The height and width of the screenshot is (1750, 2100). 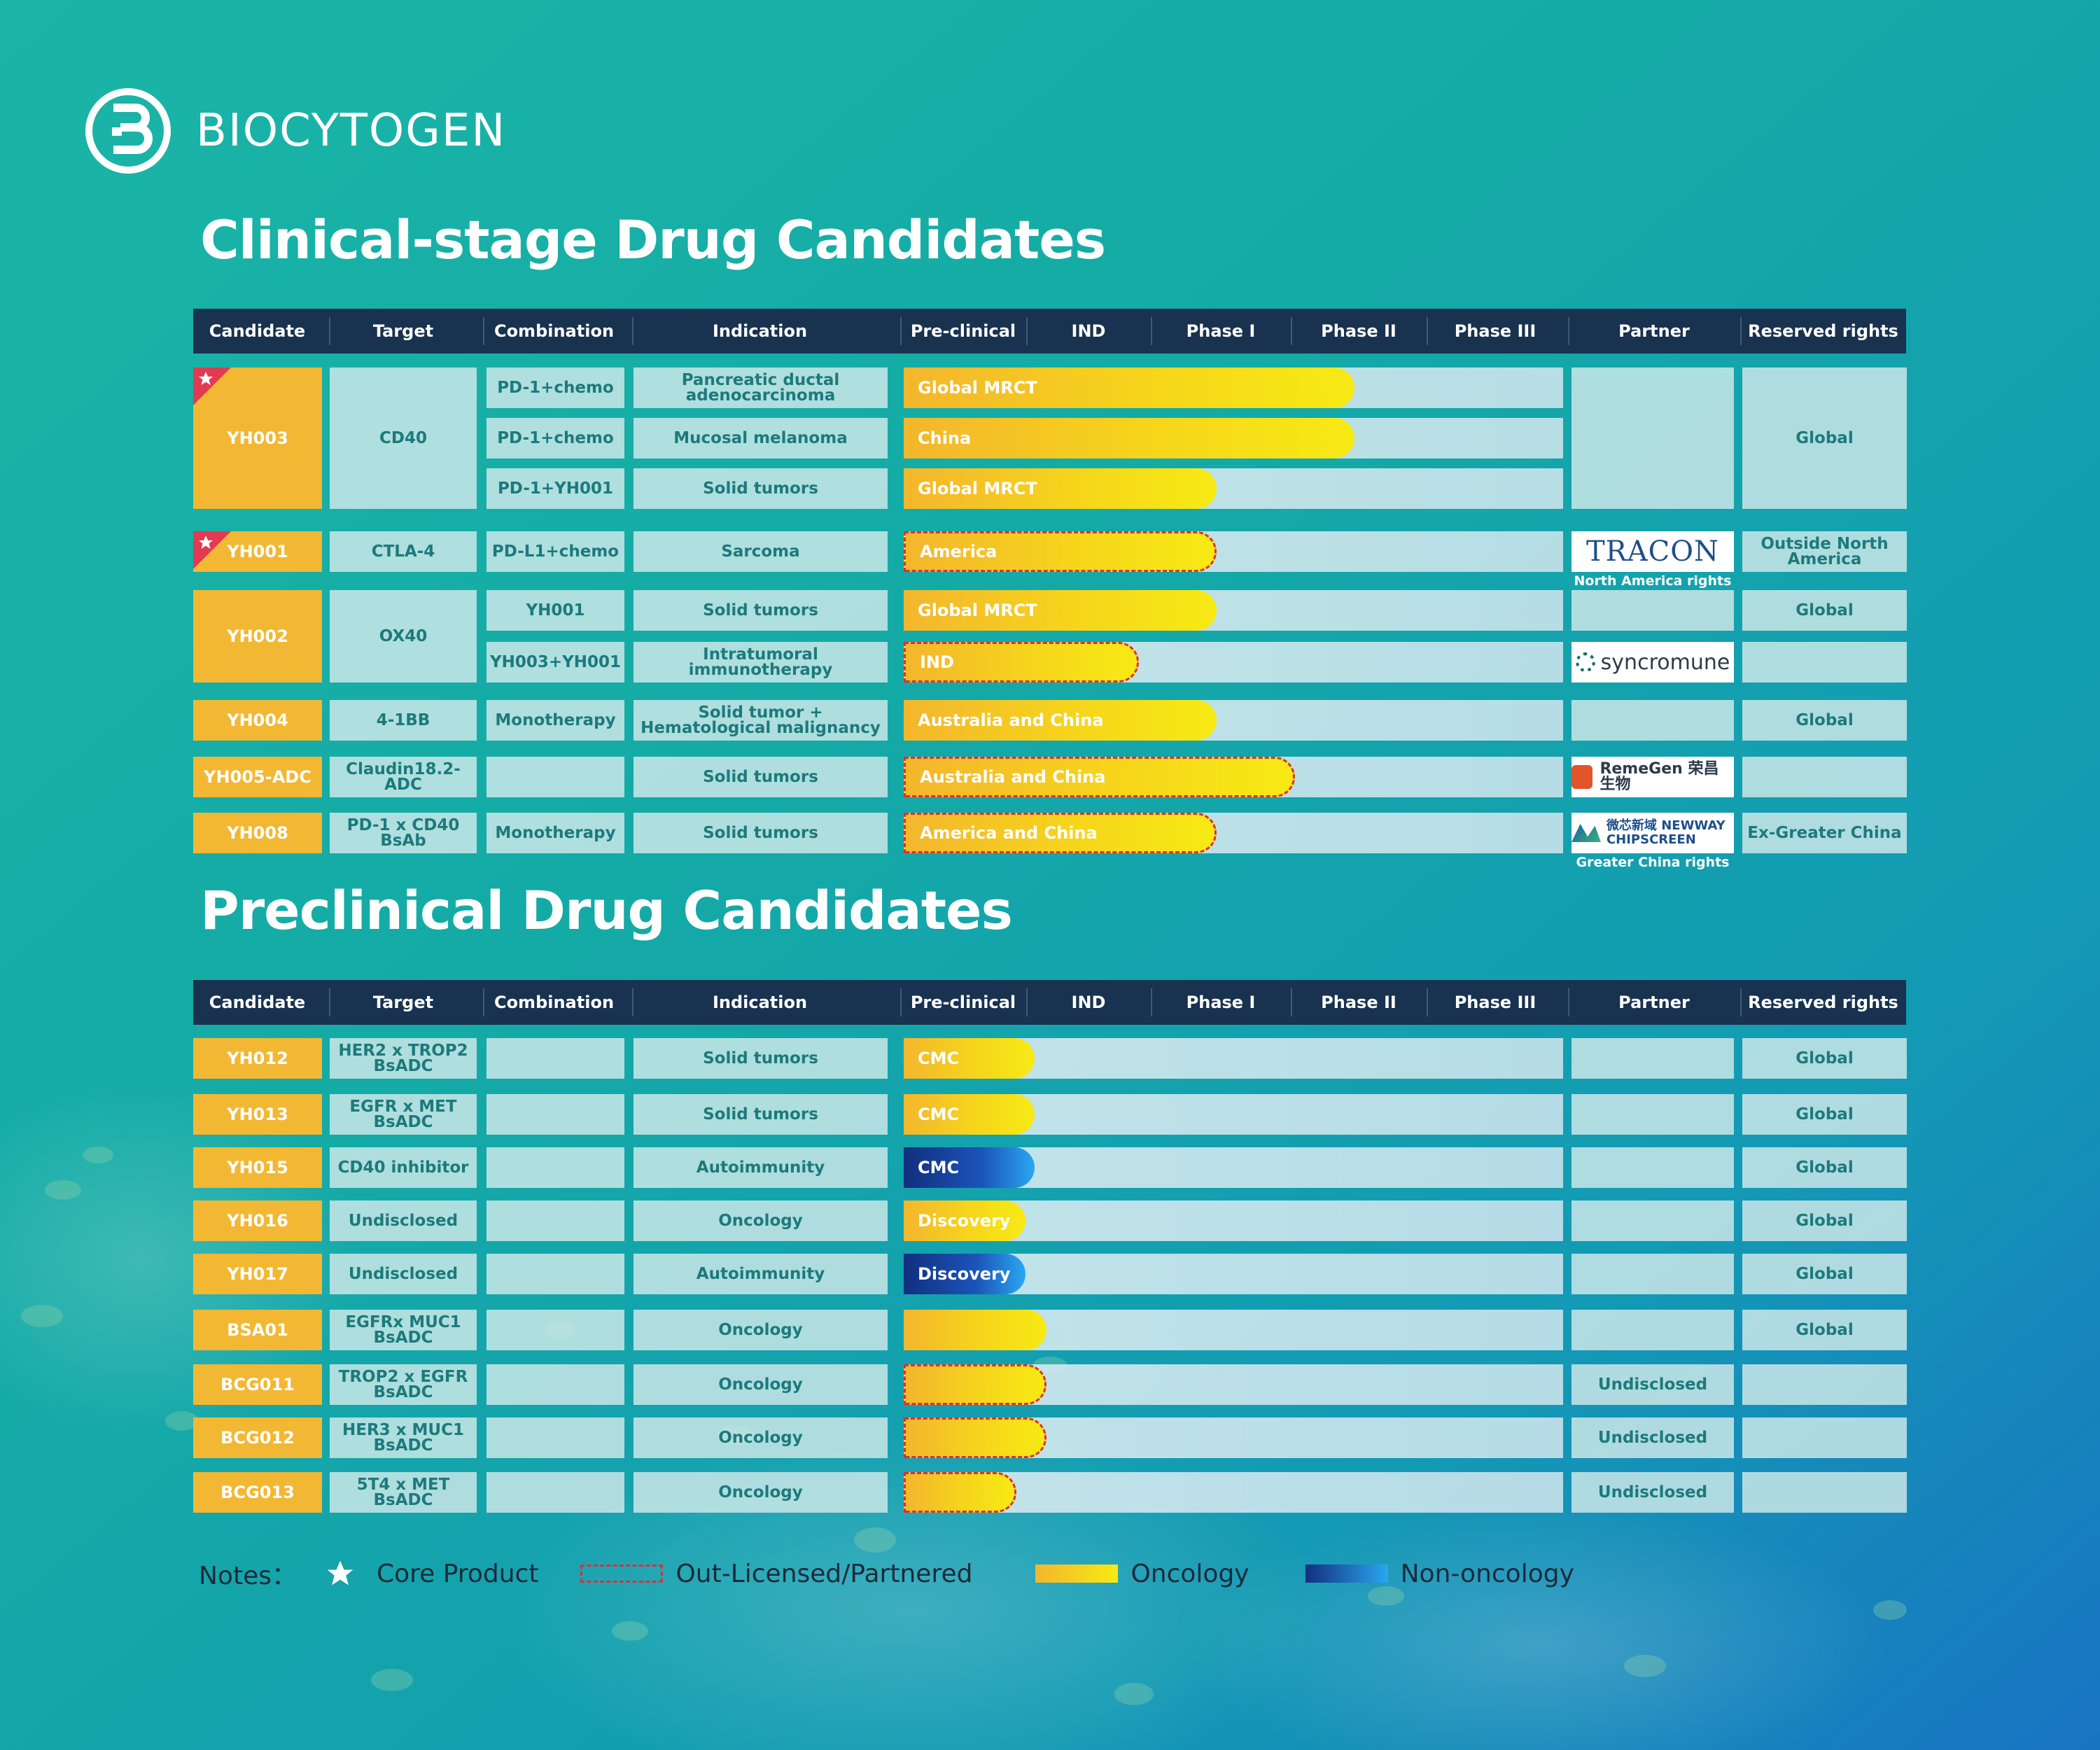 What do you see at coordinates (1077, 1573) in the screenshot?
I see `oncology-swatch` at bounding box center [1077, 1573].